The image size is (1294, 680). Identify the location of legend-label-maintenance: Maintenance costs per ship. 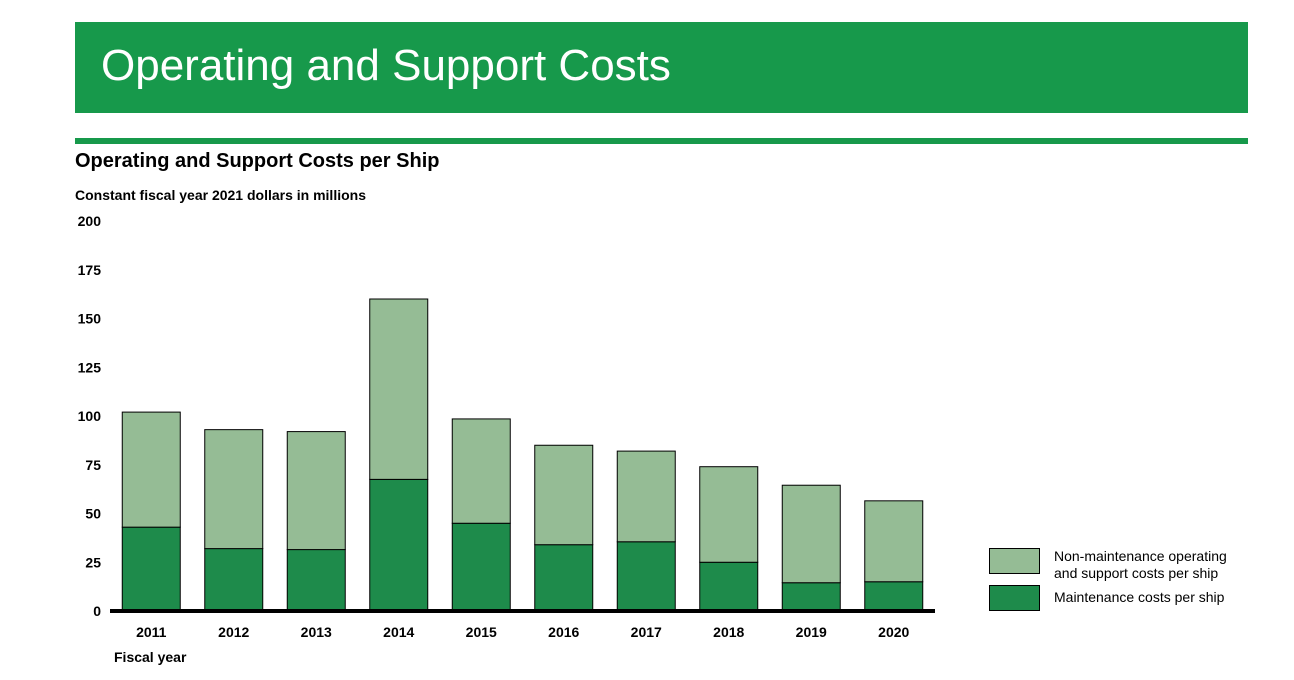
(1139, 597).